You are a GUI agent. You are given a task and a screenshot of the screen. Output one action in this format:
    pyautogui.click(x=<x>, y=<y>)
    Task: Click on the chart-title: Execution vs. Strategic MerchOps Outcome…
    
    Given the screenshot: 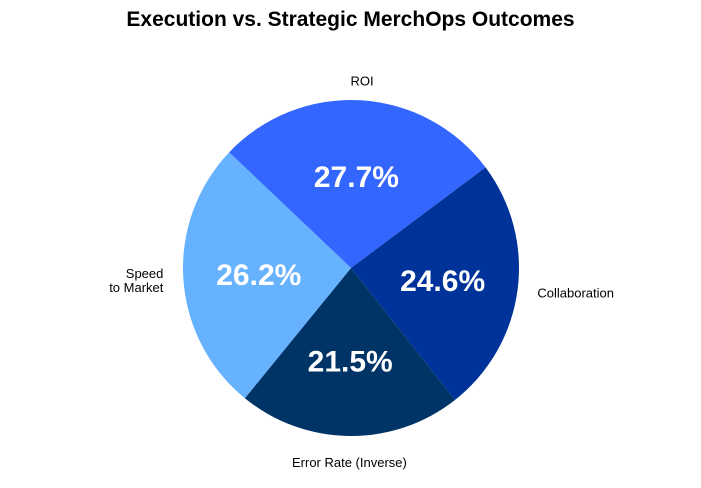 What is the action you would take?
    pyautogui.click(x=350, y=19)
    